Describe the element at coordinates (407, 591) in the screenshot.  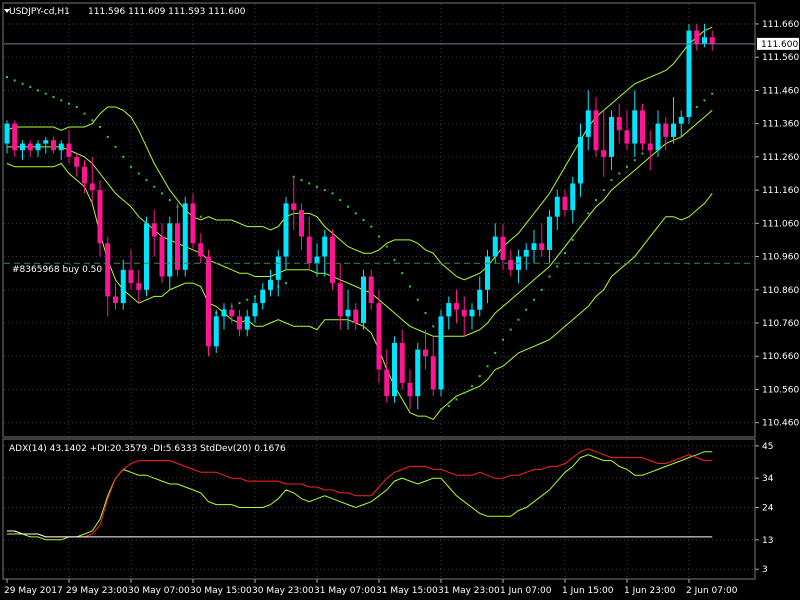
I see `time-tick-label: 31 May 15:00` at that location.